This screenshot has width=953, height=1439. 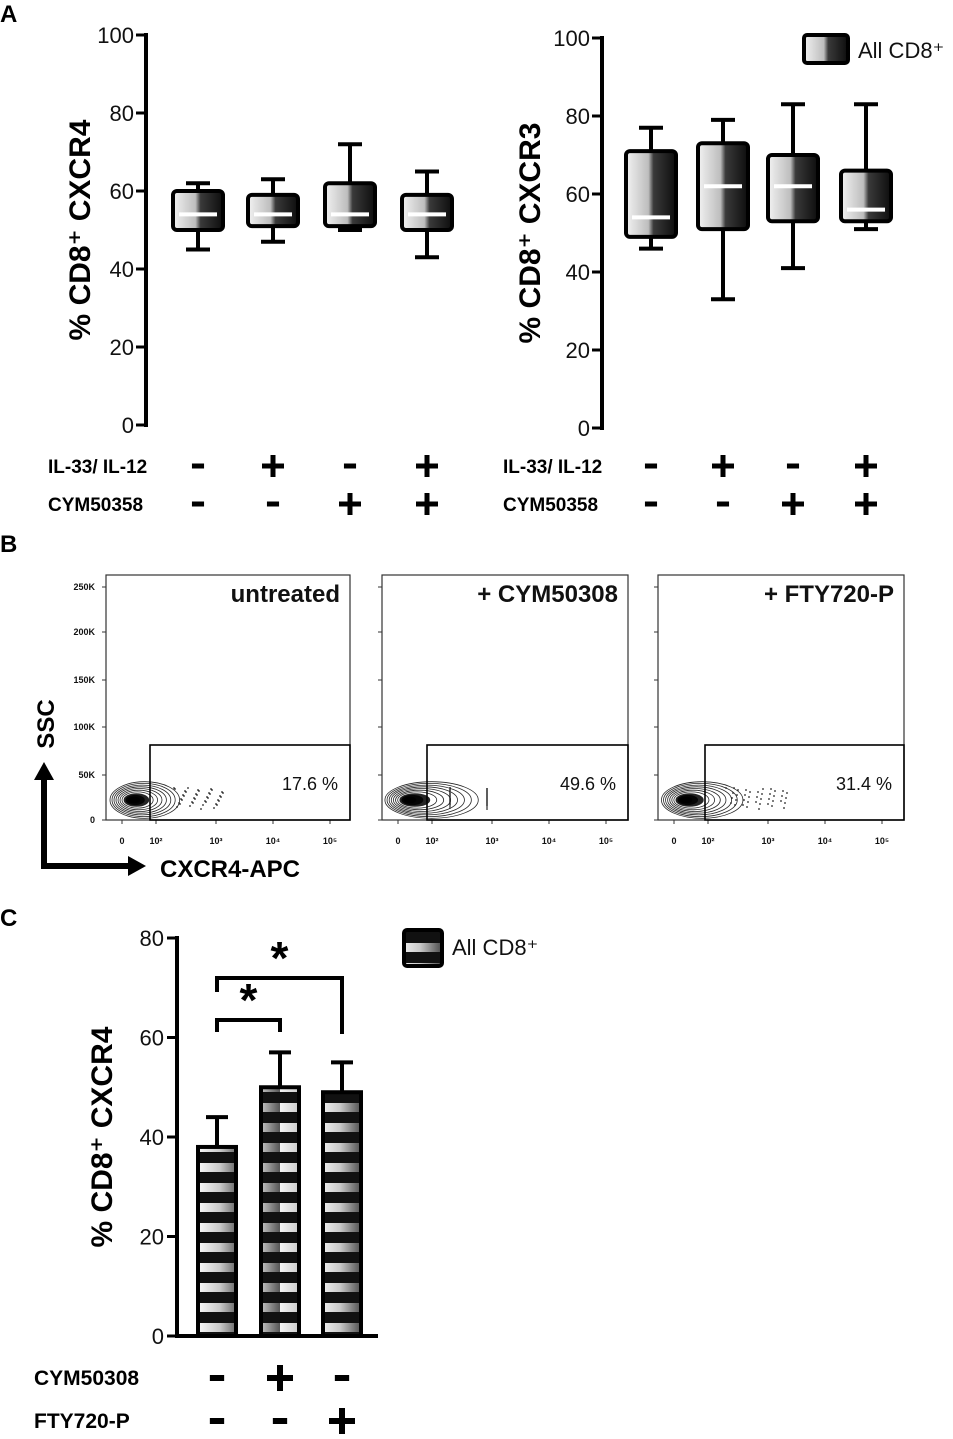 What do you see at coordinates (584, 428) in the screenshot?
I see `y-tick-label: 0` at bounding box center [584, 428].